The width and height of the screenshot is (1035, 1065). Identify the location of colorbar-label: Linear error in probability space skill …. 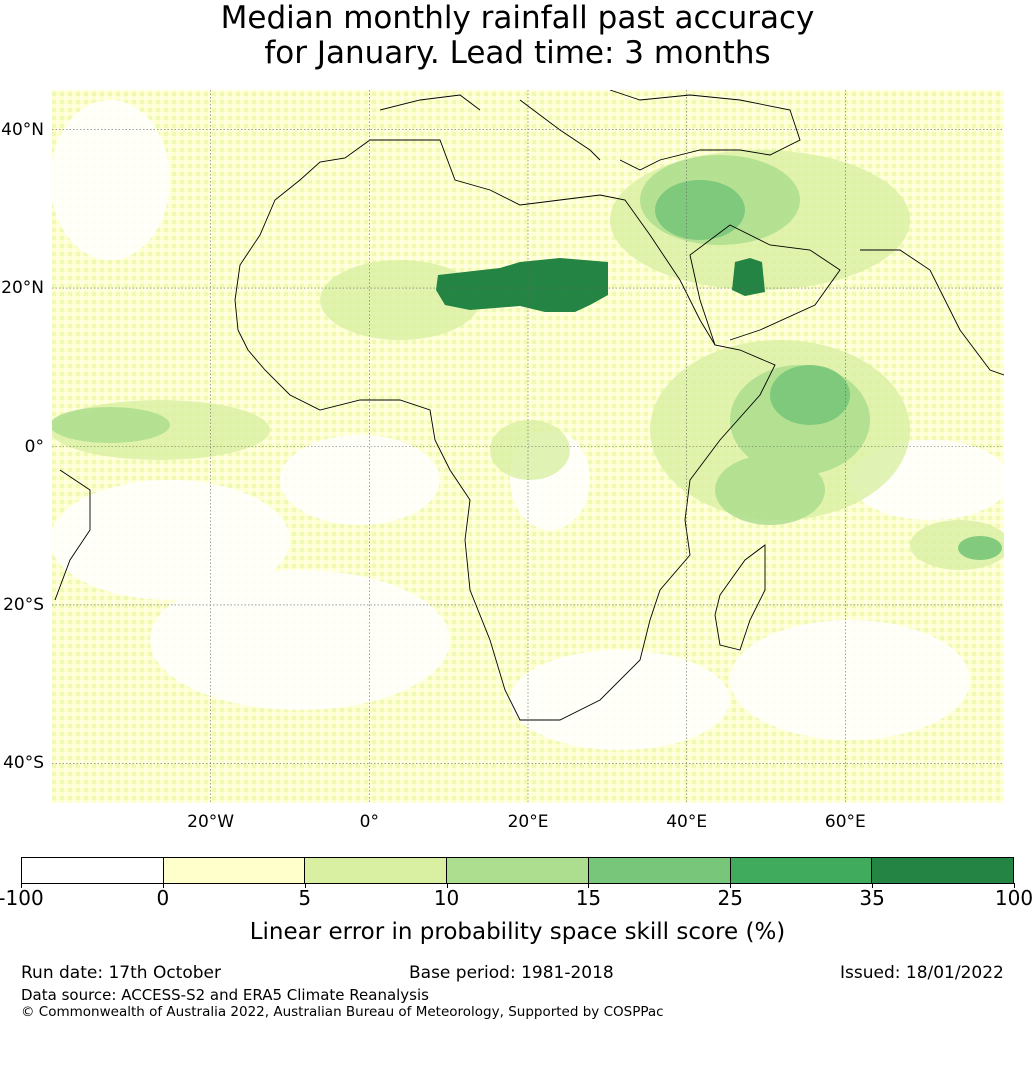
(517, 932).